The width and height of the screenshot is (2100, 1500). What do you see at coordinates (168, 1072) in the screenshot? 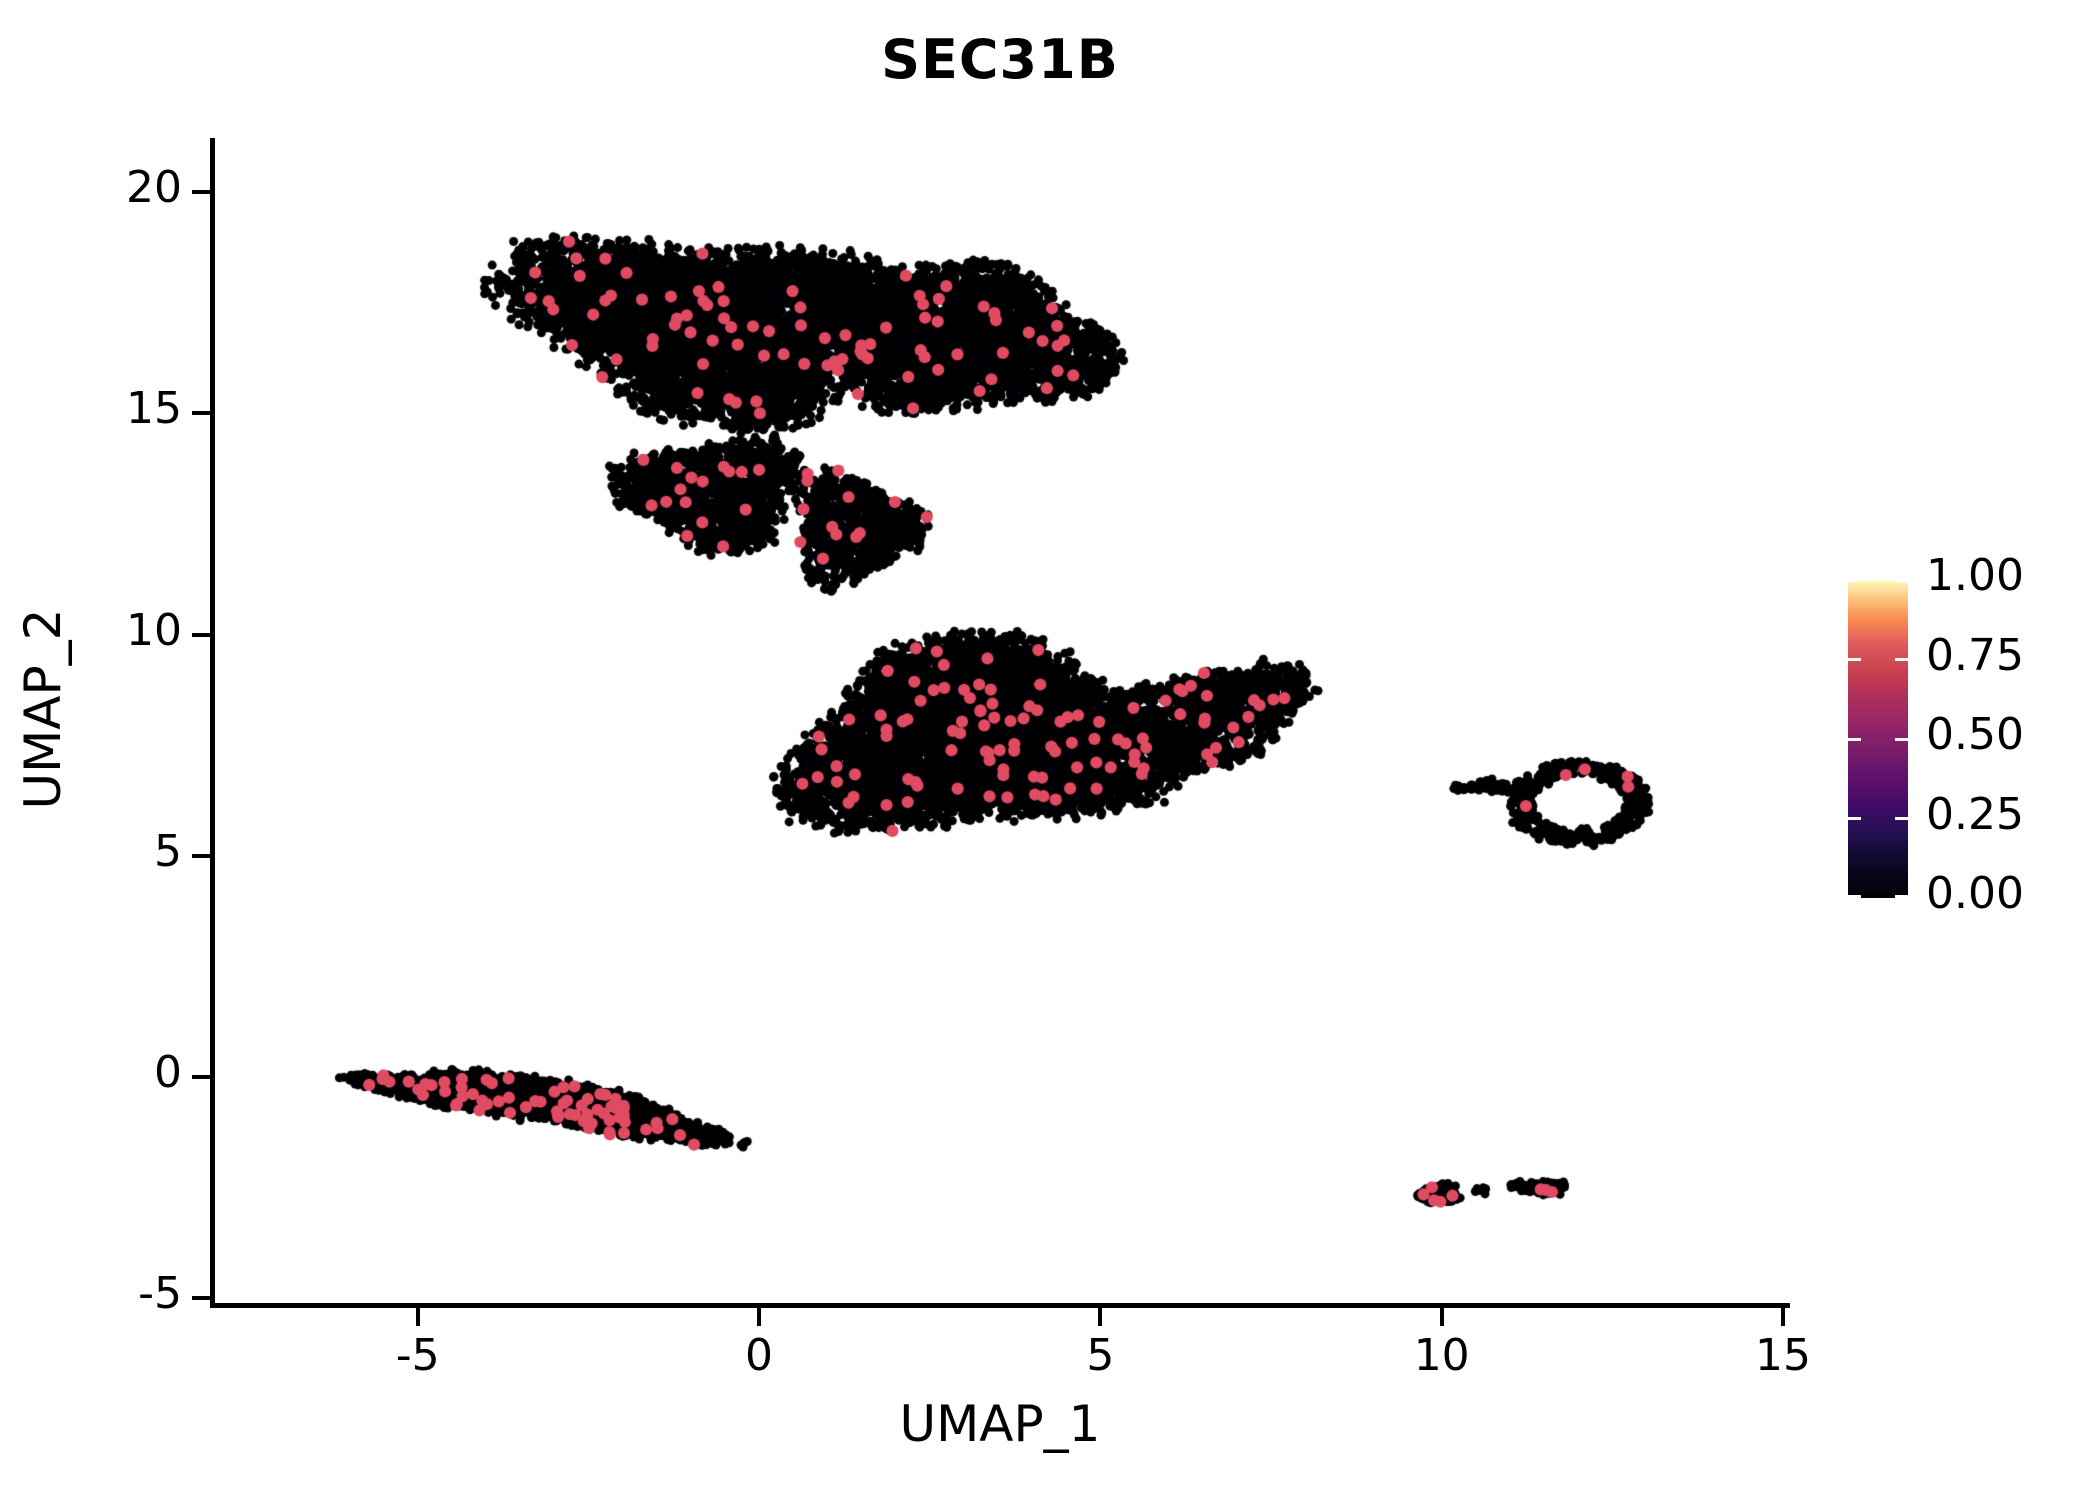
I see `y-tick-label: 0` at bounding box center [168, 1072].